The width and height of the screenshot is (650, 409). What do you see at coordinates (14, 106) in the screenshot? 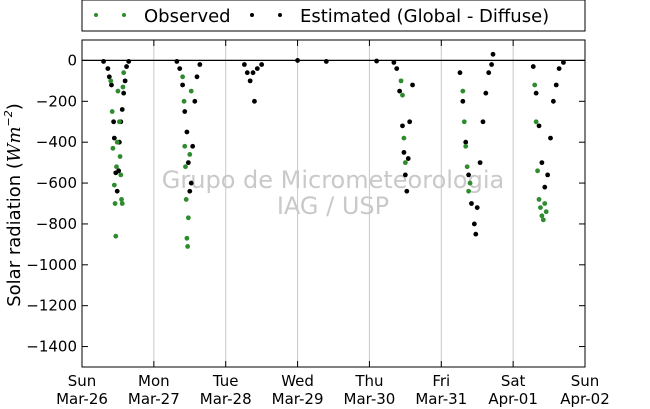
I see `y-axis-label-close: )` at bounding box center [14, 106].